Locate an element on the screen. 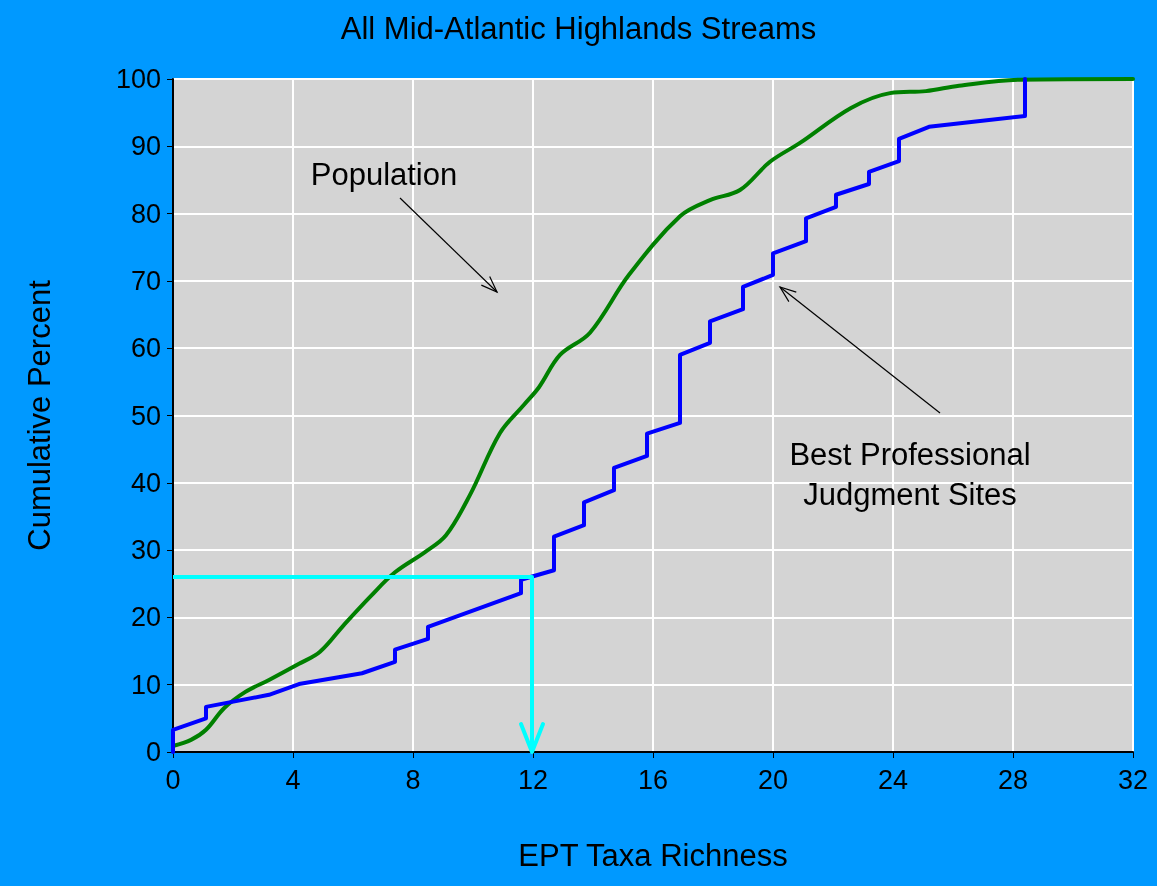  y-tick-label: 100 is located at coordinates (138, 79).